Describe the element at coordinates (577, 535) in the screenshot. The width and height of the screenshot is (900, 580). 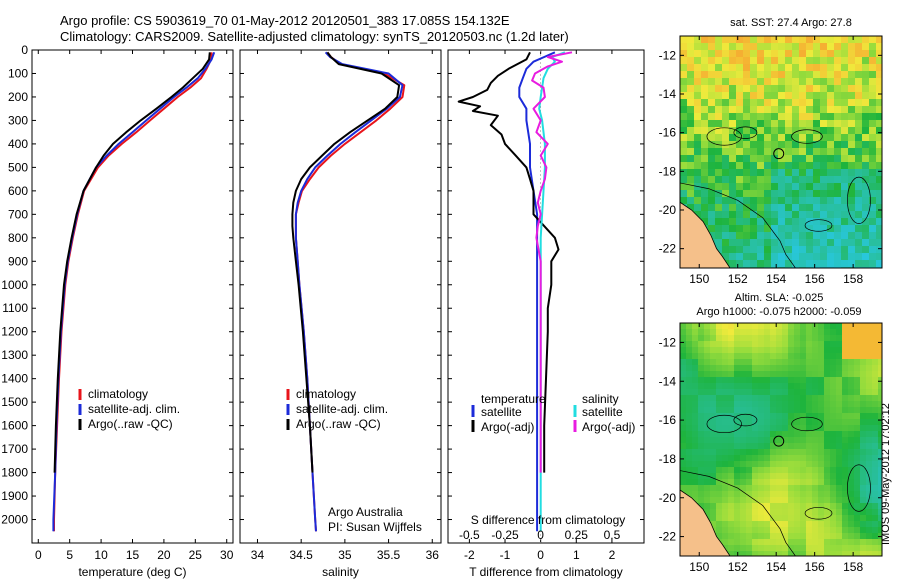
I see `s-tick-label: 0.25` at that location.